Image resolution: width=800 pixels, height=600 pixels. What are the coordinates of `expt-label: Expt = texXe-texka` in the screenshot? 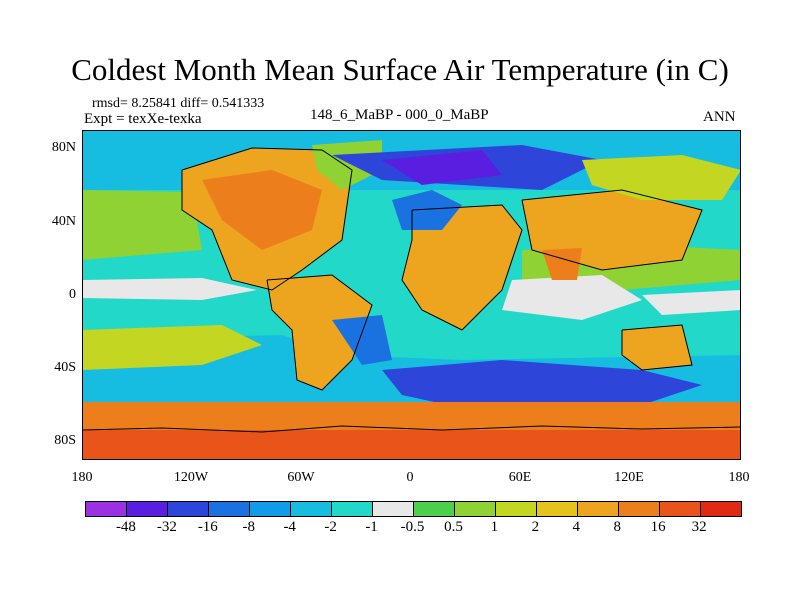 It's located at (143, 119).